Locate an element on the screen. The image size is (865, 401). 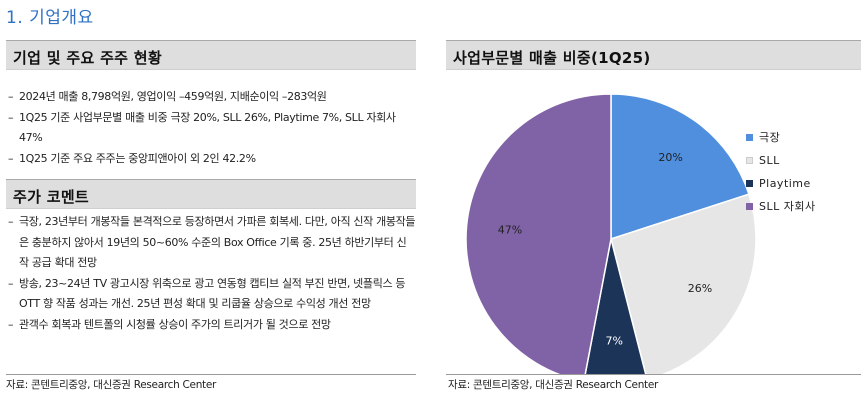
legend-item: SLL 자회사 is located at coordinates (781, 206).